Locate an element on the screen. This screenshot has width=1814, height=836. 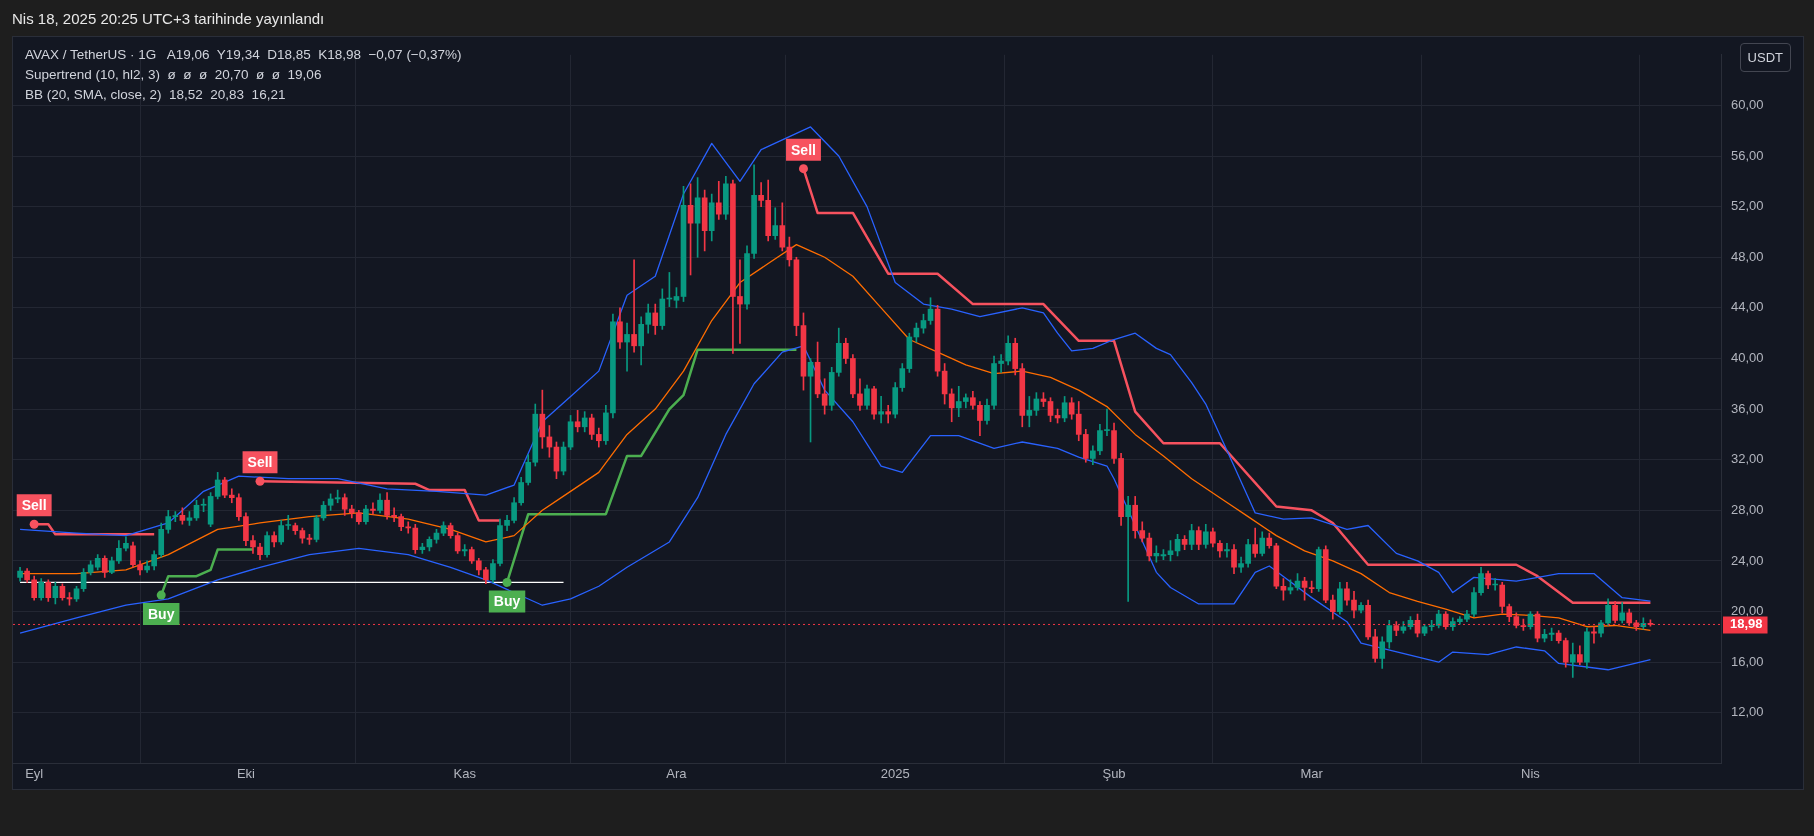
chart-title: Nis 18, 2025 20:25 UTC+3 tarihinde yayınlandı is located at coordinates (168, 18).